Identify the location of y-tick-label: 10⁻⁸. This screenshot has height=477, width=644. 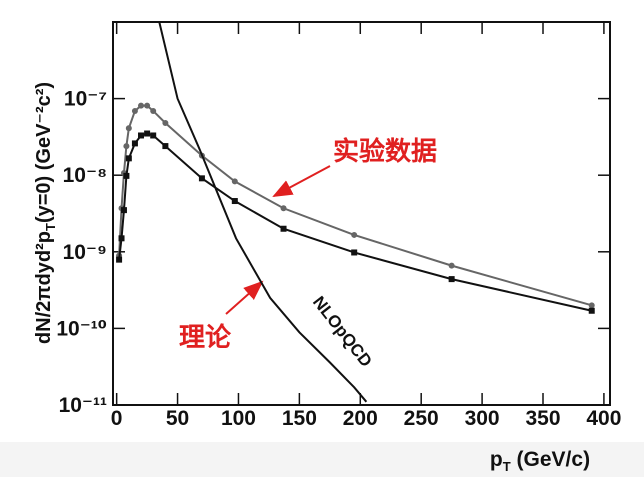
(85, 175).